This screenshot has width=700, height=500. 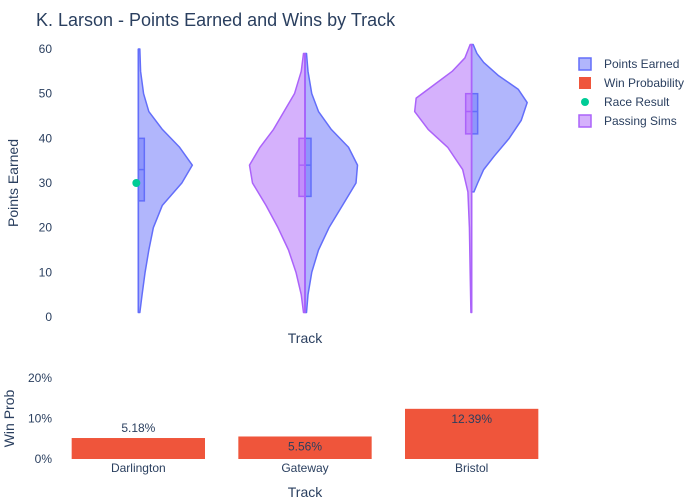 What do you see at coordinates (9, 419) in the screenshot?
I see `bar-y-axis-label: Win Prob` at bounding box center [9, 419].